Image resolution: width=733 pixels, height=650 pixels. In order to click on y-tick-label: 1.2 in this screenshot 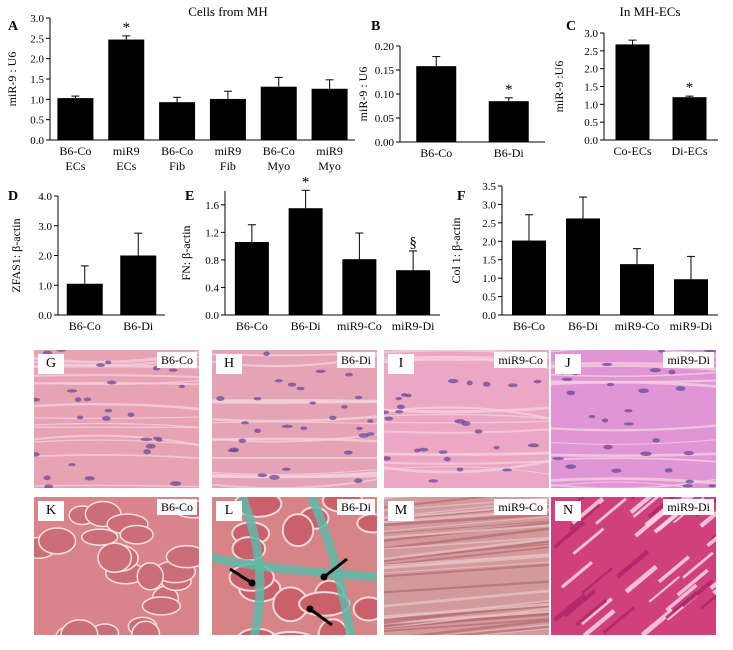, I will do `click(212, 233)`.